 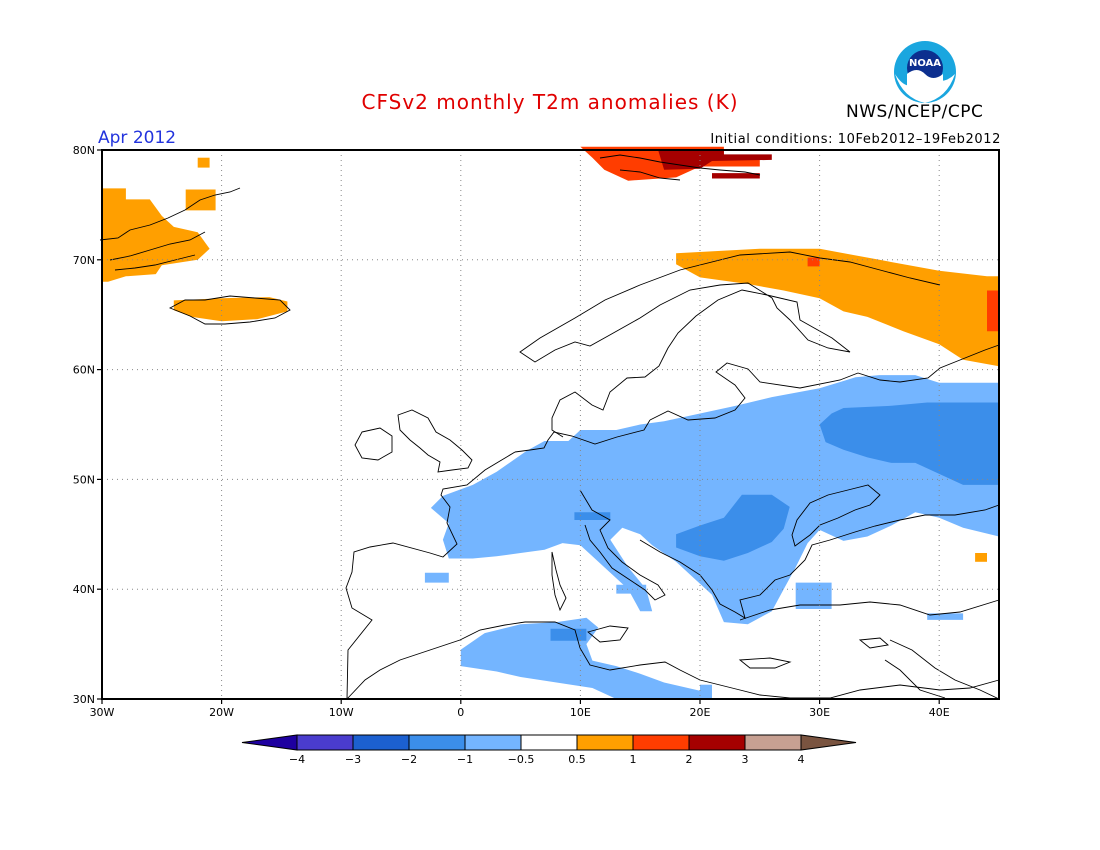 I want to click on lat-label: 30N, so click(x=84, y=699).